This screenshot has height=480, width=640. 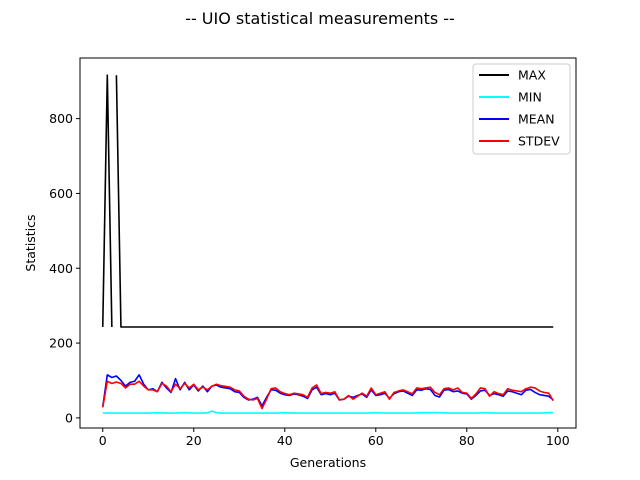 What do you see at coordinates (30, 242) in the screenshot?
I see `y-axis-title: Statistics` at bounding box center [30, 242].